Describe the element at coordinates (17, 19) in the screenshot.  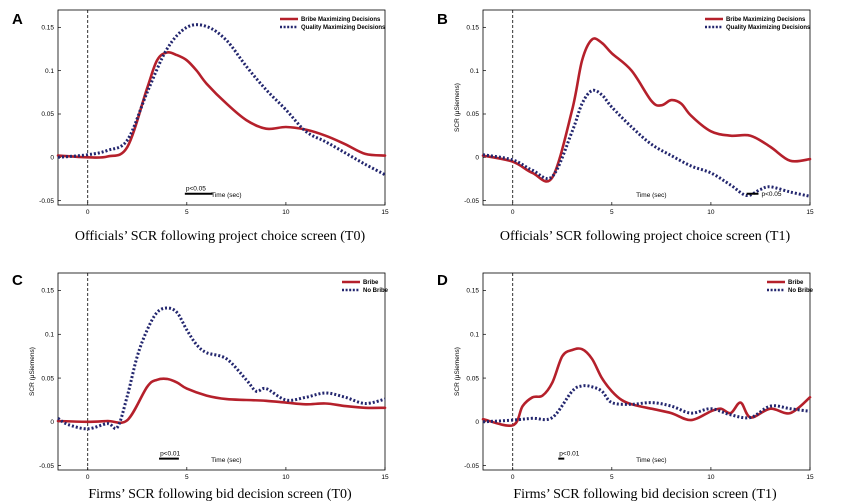
I see `panel-letter: A` at that location.